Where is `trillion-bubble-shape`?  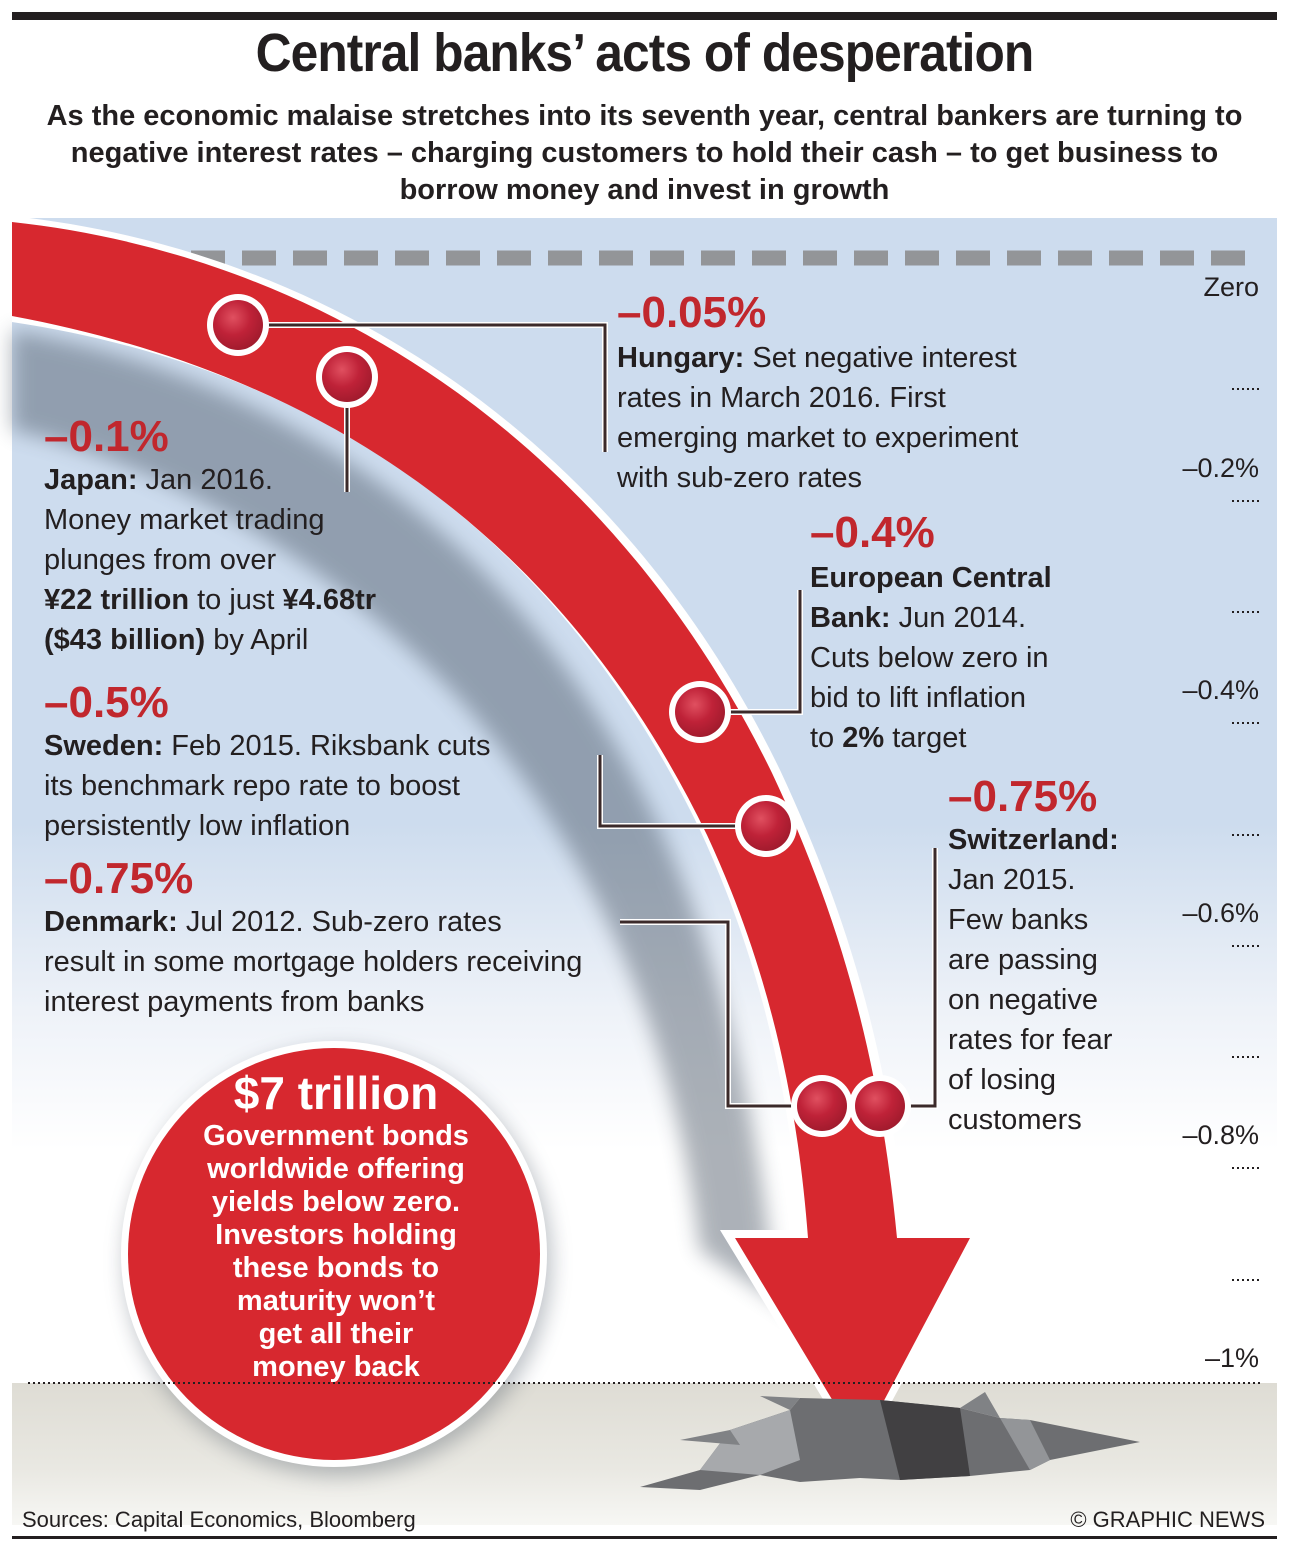
trillion-bubble-shape is located at coordinates (336, 1258).